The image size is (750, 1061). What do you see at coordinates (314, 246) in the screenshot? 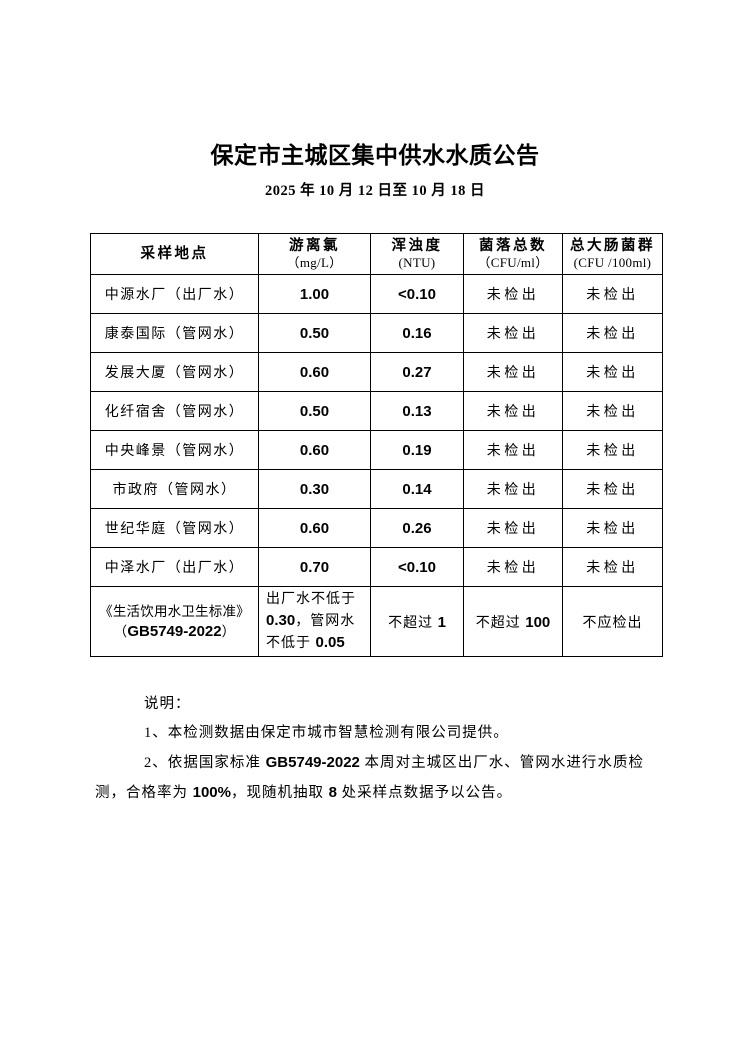
I see `col-header-chlorine-label: 游离氯` at bounding box center [314, 246].